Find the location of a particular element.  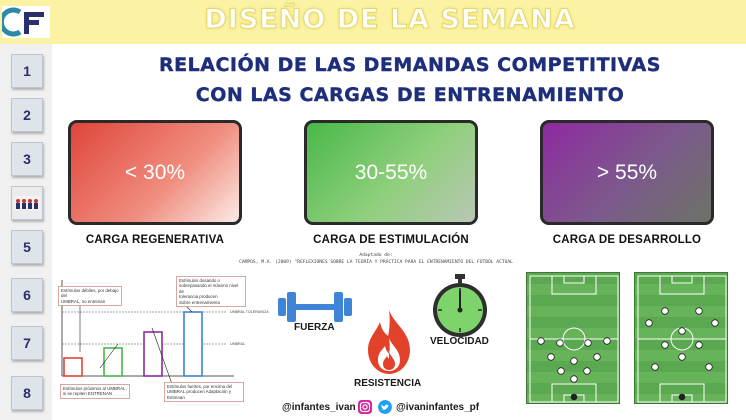

team-thumbnail-icon is located at coordinates (27, 203).